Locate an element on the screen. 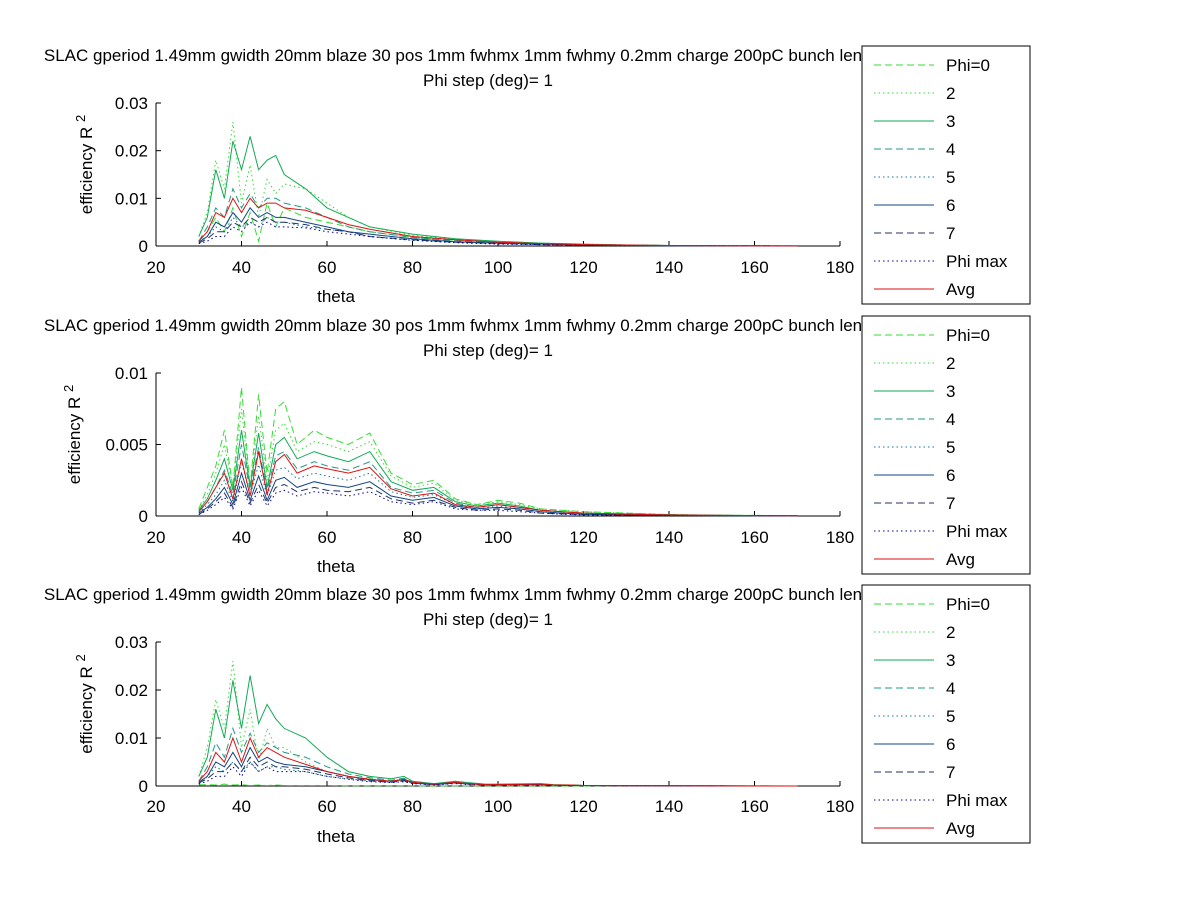 The image size is (1200, 901). y-tick-label: 0.03 is located at coordinates (131, 103).